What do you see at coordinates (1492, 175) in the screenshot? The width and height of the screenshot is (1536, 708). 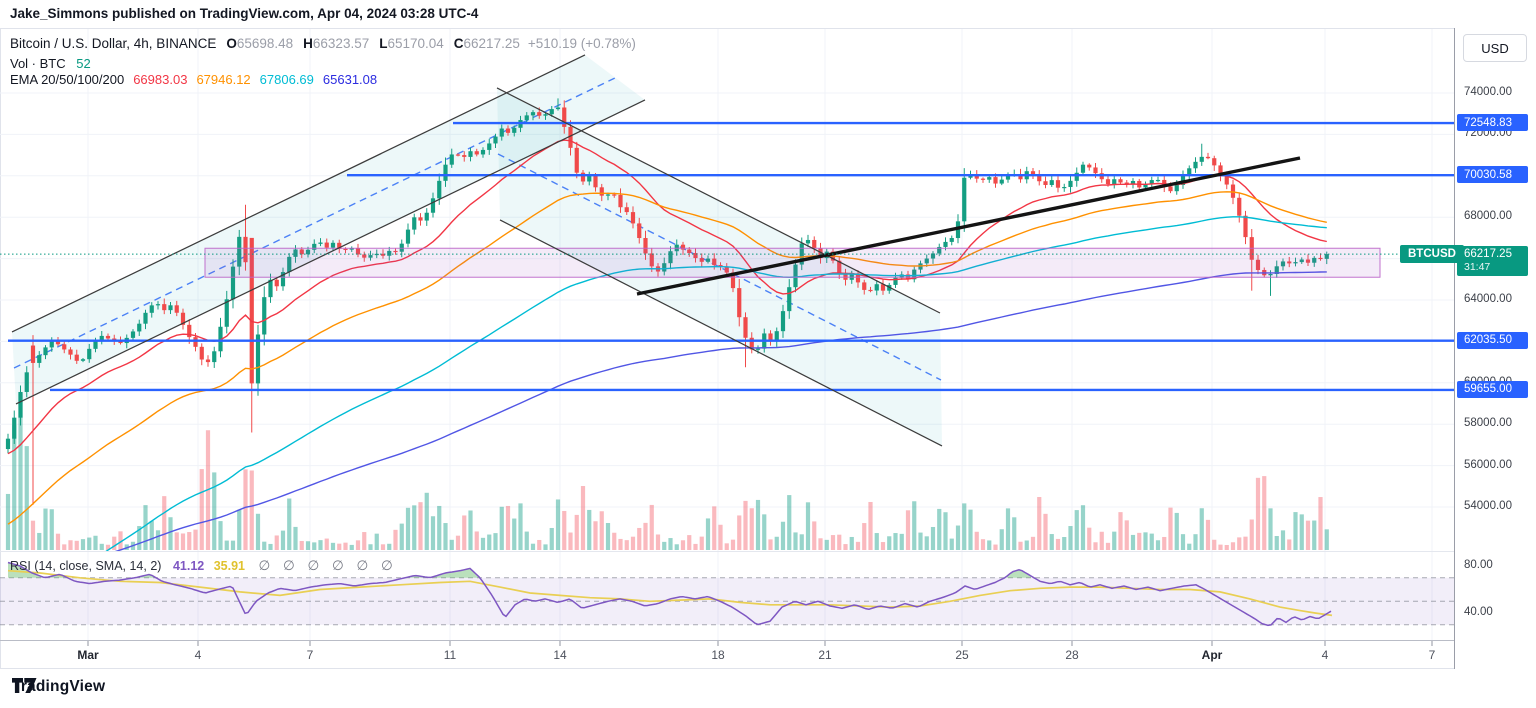 I see `price-level-badge: 70030.58` at bounding box center [1492, 175].